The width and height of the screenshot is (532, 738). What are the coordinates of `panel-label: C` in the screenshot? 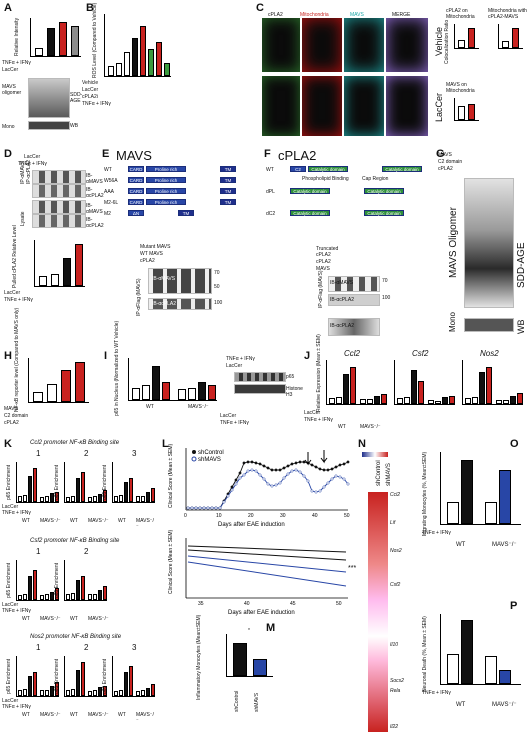 It's located at (260, 8).